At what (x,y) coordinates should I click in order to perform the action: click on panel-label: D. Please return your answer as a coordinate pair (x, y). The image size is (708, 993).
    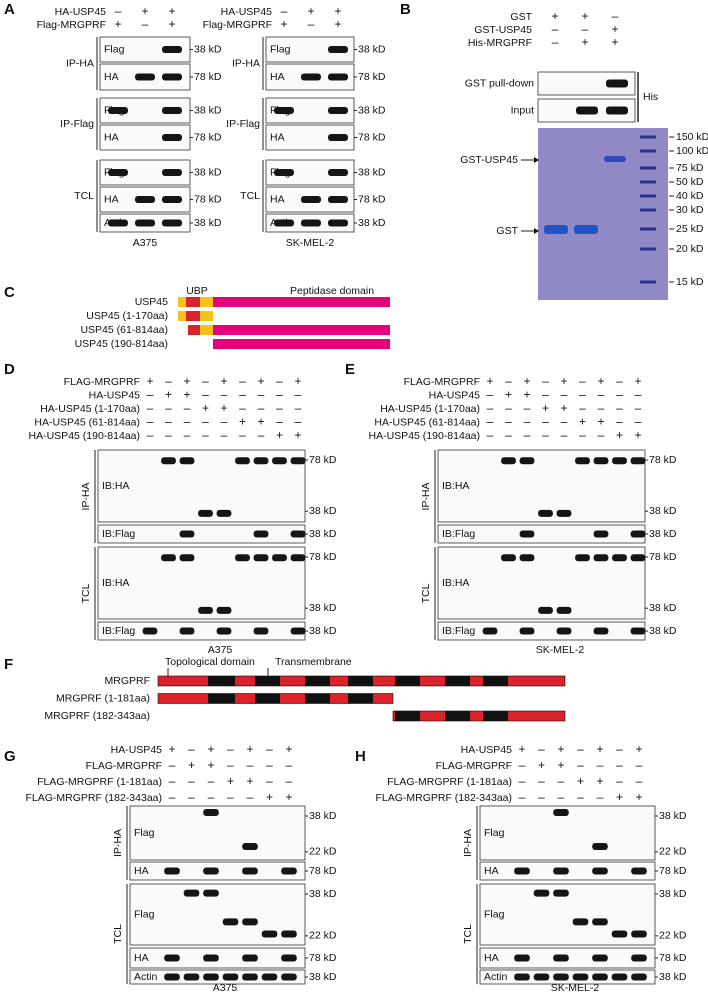
    Looking at the image, I should click on (9, 369).